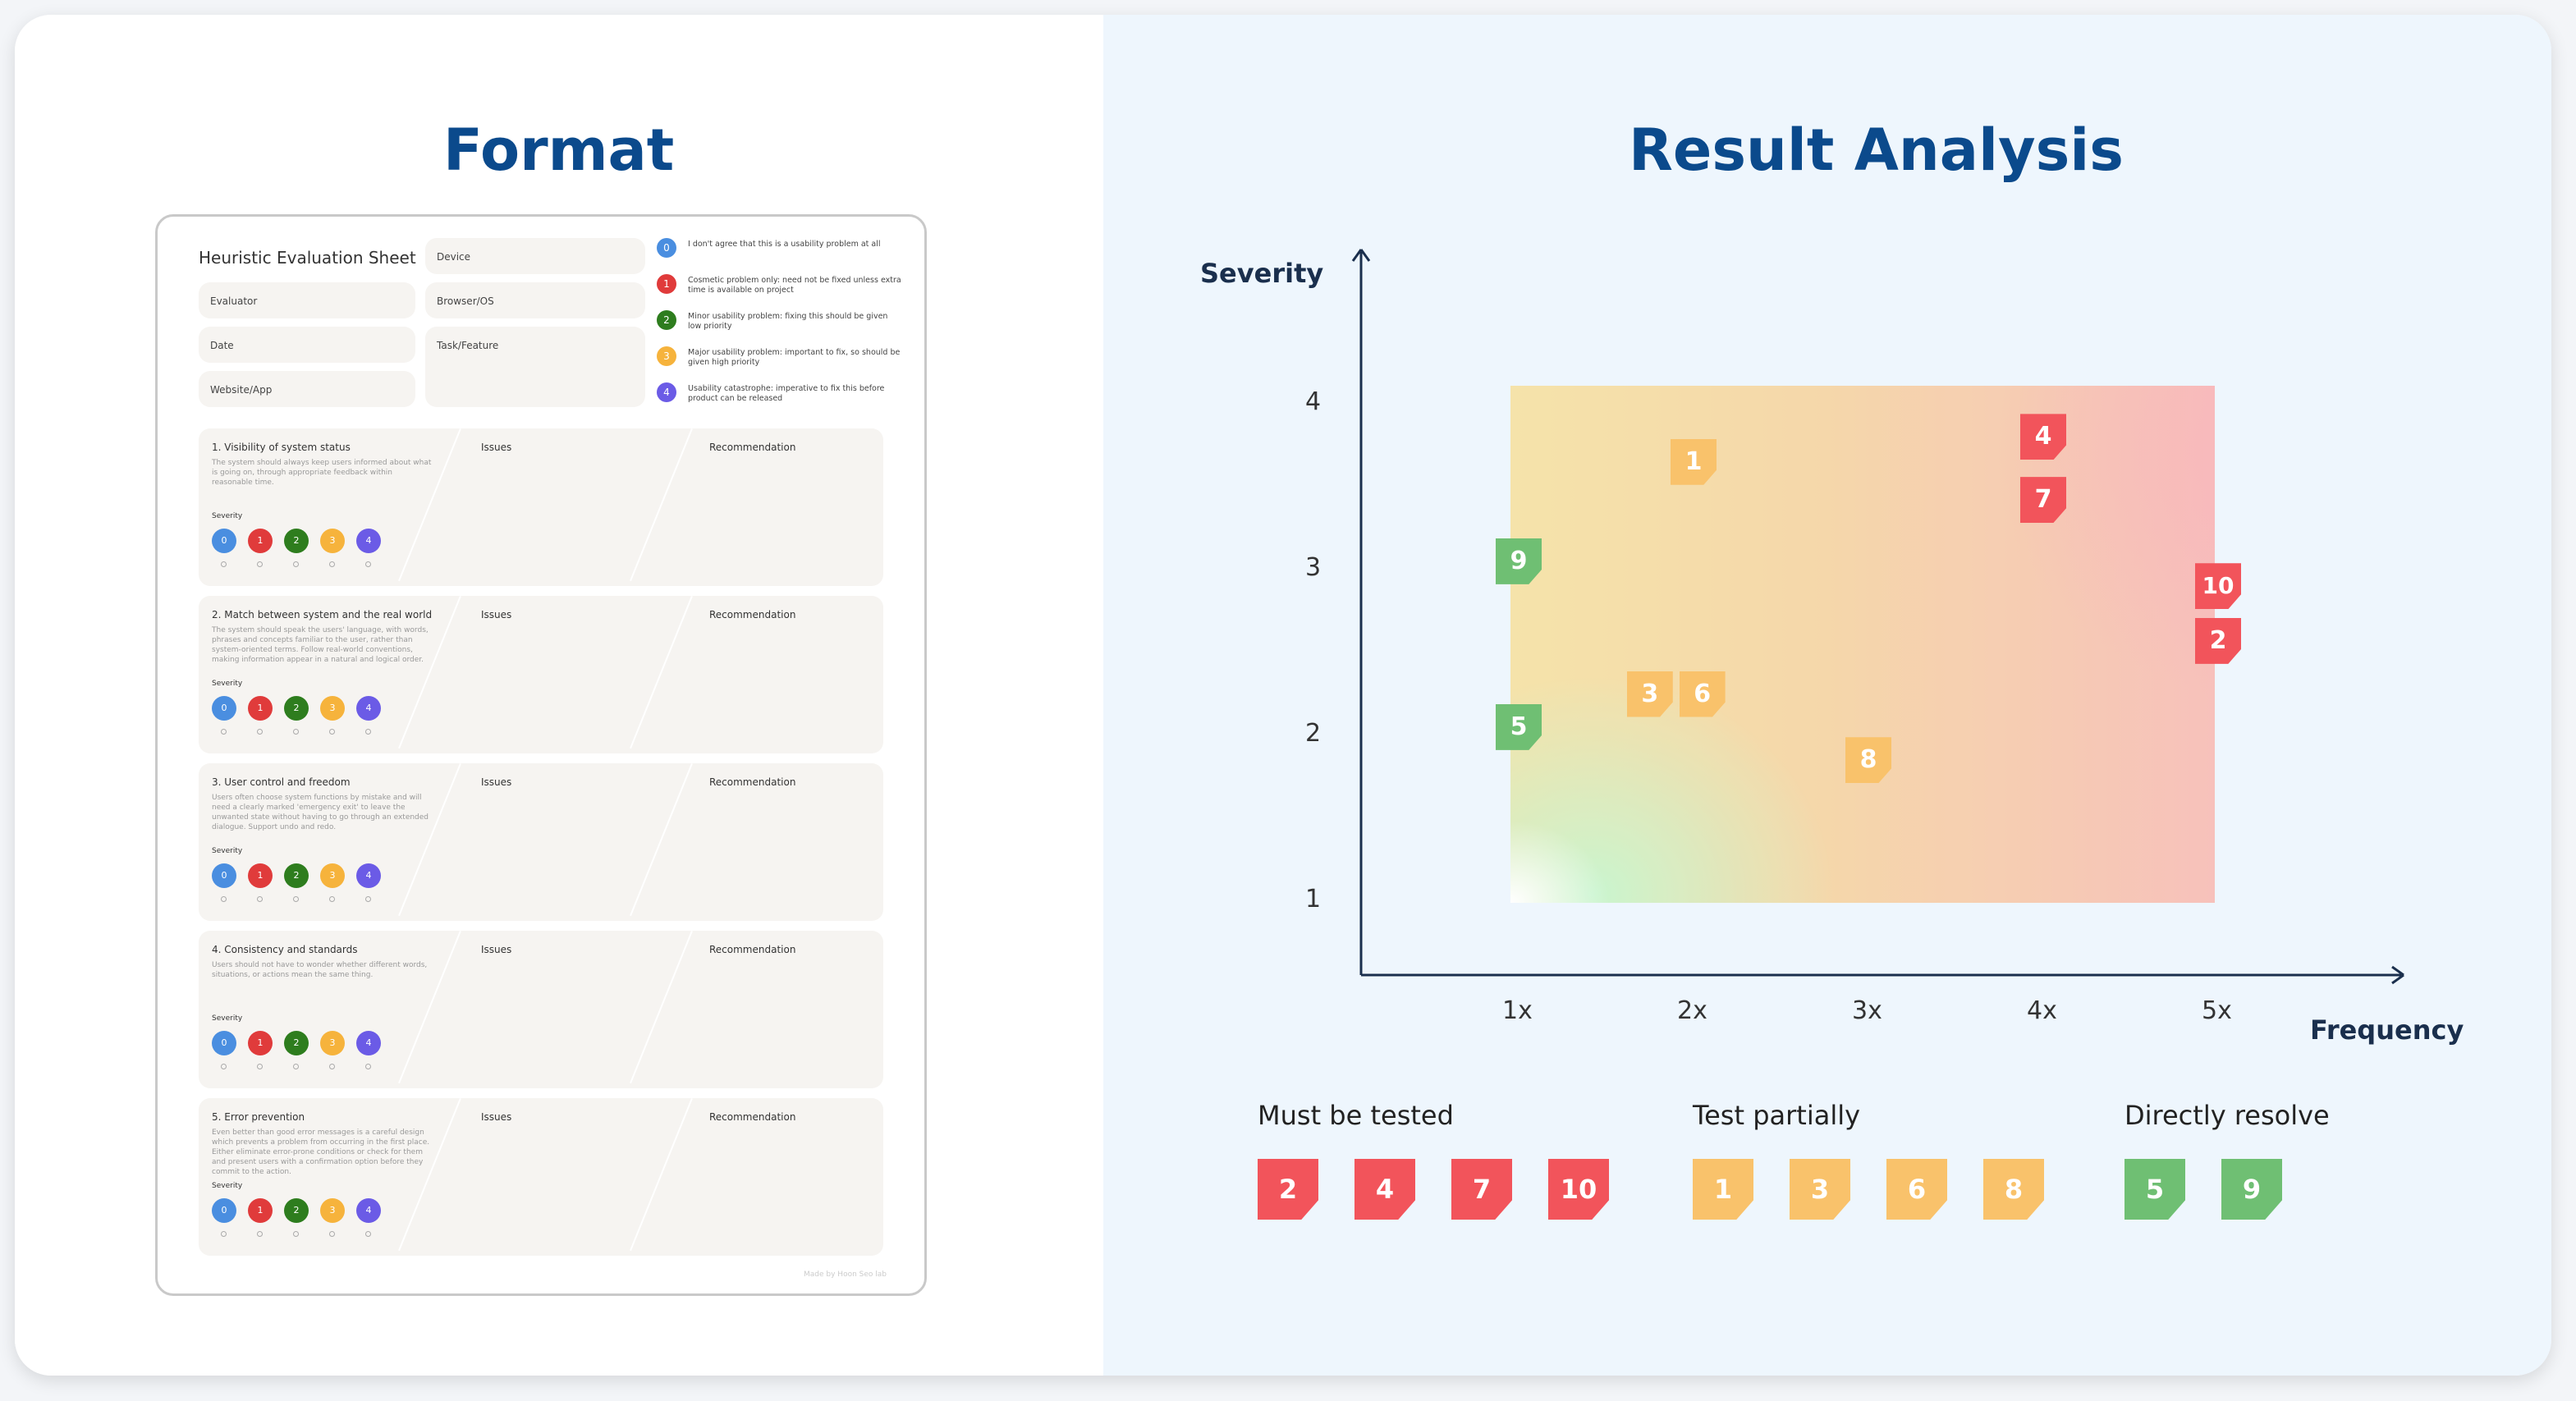 Image resolution: width=2576 pixels, height=1401 pixels. Describe the element at coordinates (2042, 1011) in the screenshot. I see `x-tick-label: 4x` at that location.